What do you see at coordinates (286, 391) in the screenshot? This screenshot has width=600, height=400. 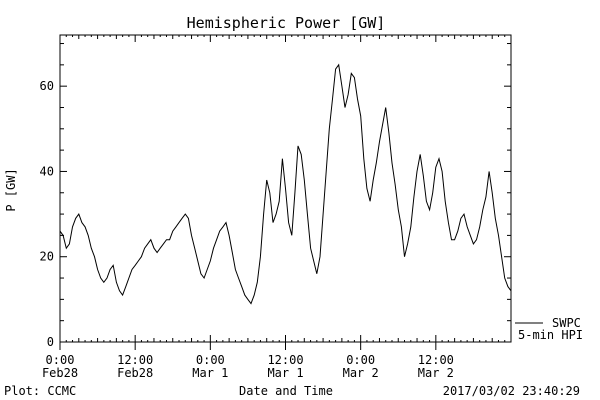 I see `x-axis-label: Date and Time` at bounding box center [286, 391].